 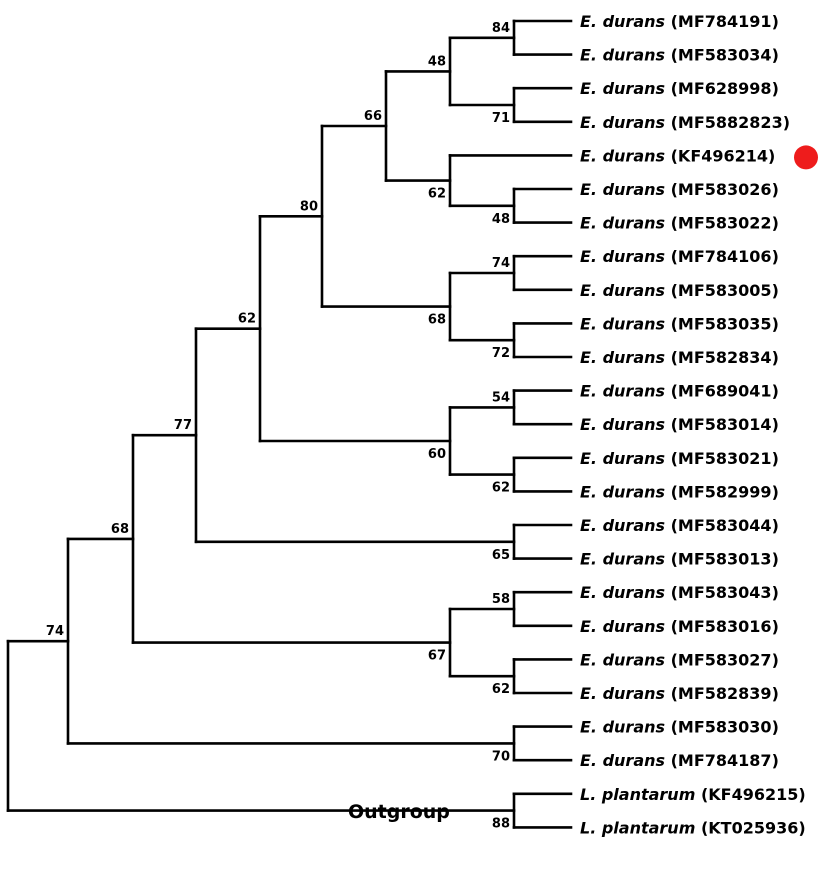 I want to click on taxon-accession: (MF582839), so click(x=722, y=693).